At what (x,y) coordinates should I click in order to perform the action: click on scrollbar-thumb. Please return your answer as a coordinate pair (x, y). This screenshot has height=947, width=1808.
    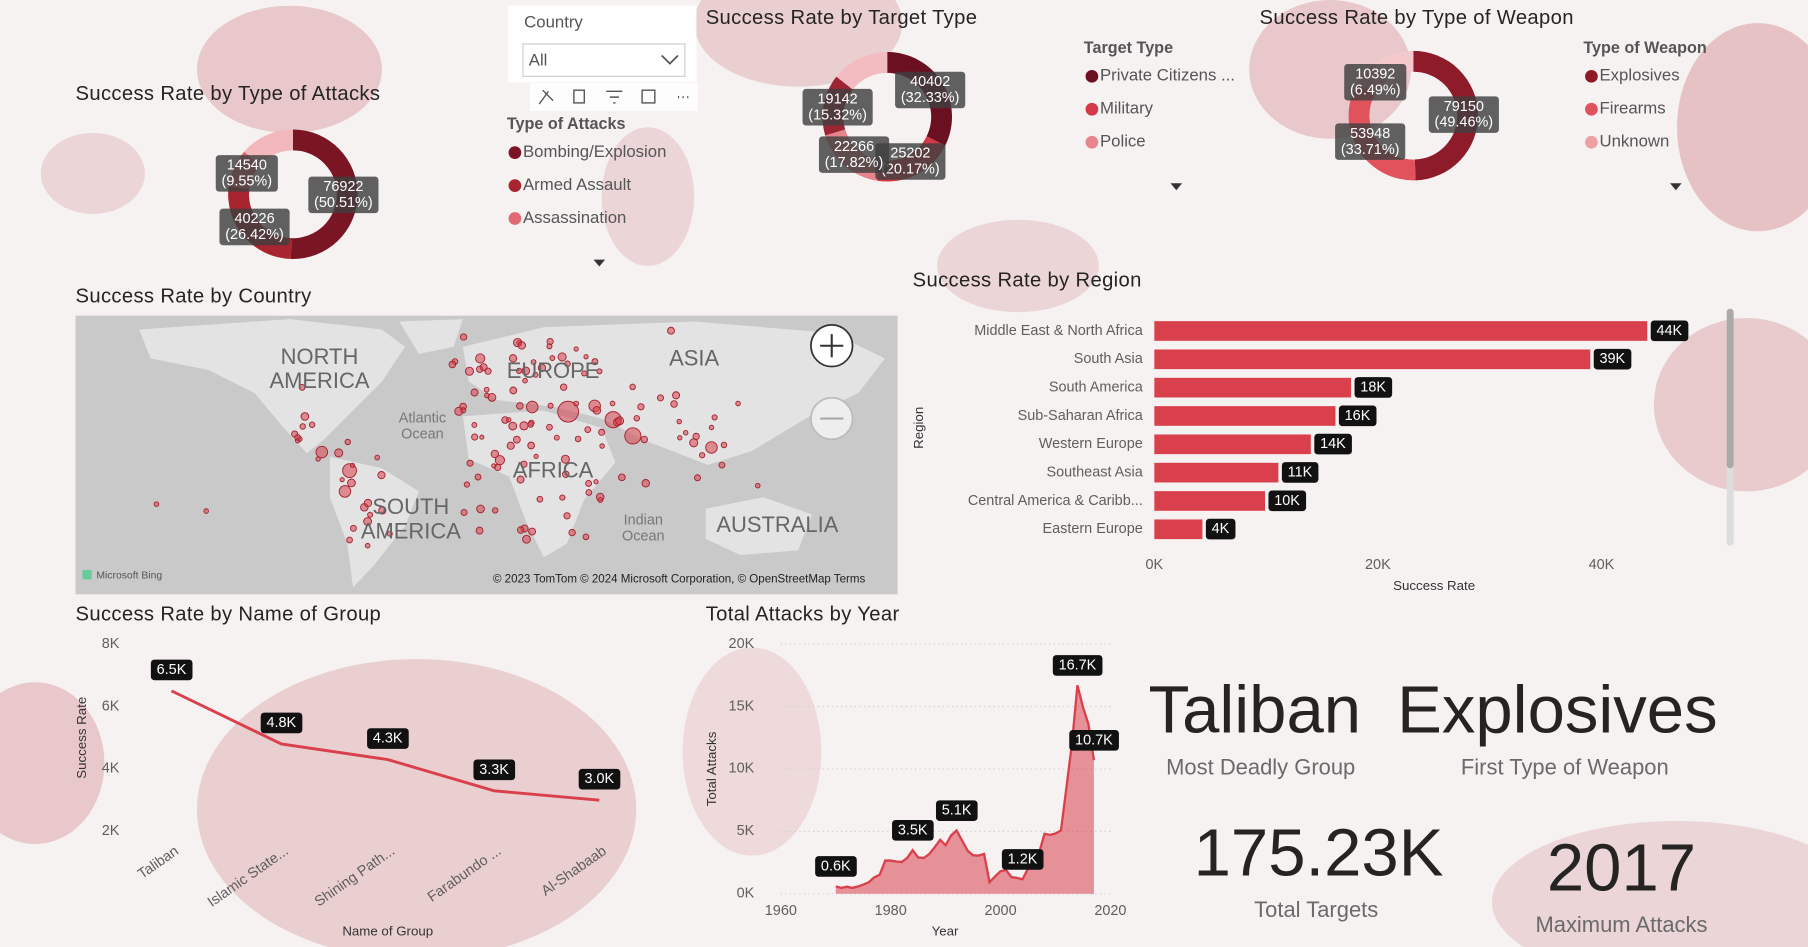
    Looking at the image, I should click on (1730, 388).